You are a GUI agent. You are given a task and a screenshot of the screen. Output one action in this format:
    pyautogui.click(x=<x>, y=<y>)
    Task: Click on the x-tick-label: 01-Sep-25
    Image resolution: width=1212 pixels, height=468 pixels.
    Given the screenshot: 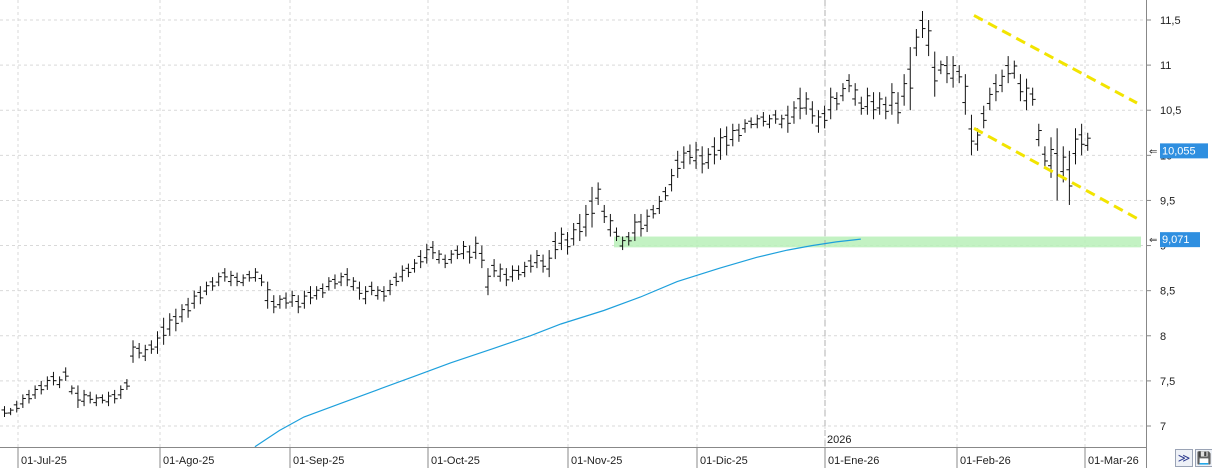 What is the action you would take?
    pyautogui.click(x=318, y=461)
    